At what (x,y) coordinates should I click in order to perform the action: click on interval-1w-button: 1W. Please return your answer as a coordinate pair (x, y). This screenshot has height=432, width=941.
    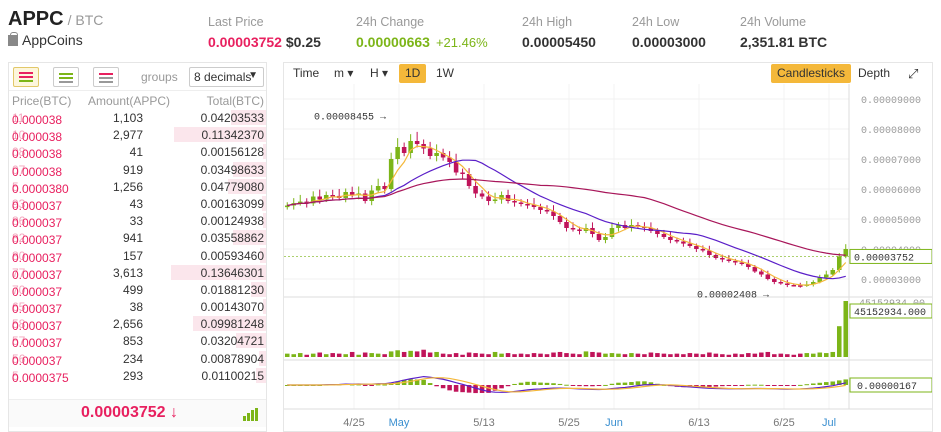
    Looking at the image, I should click on (445, 73).